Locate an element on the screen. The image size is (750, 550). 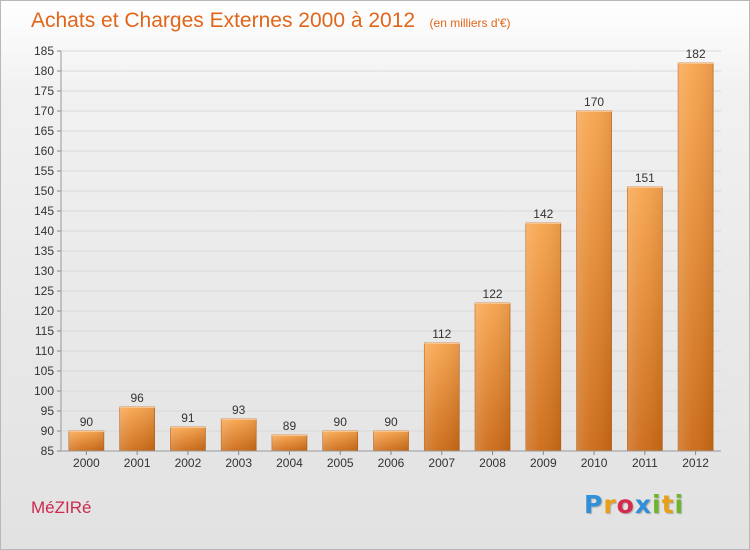
x-tick-label: 2007 is located at coordinates (441, 463).